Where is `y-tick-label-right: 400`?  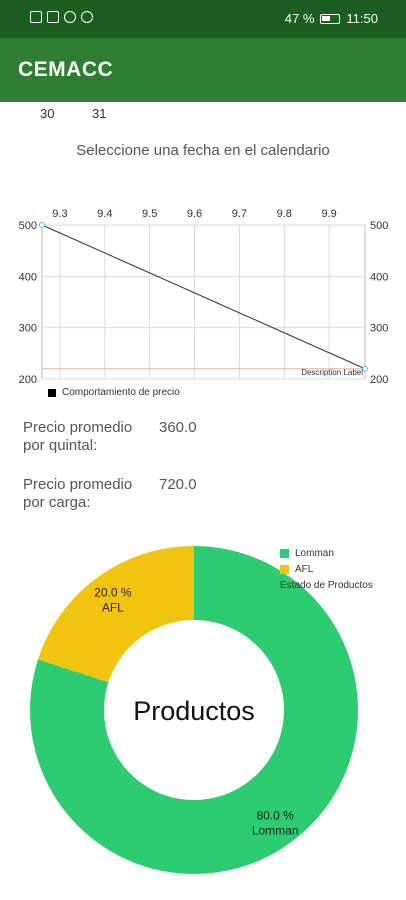
y-tick-label-right: 400 is located at coordinates (379, 277).